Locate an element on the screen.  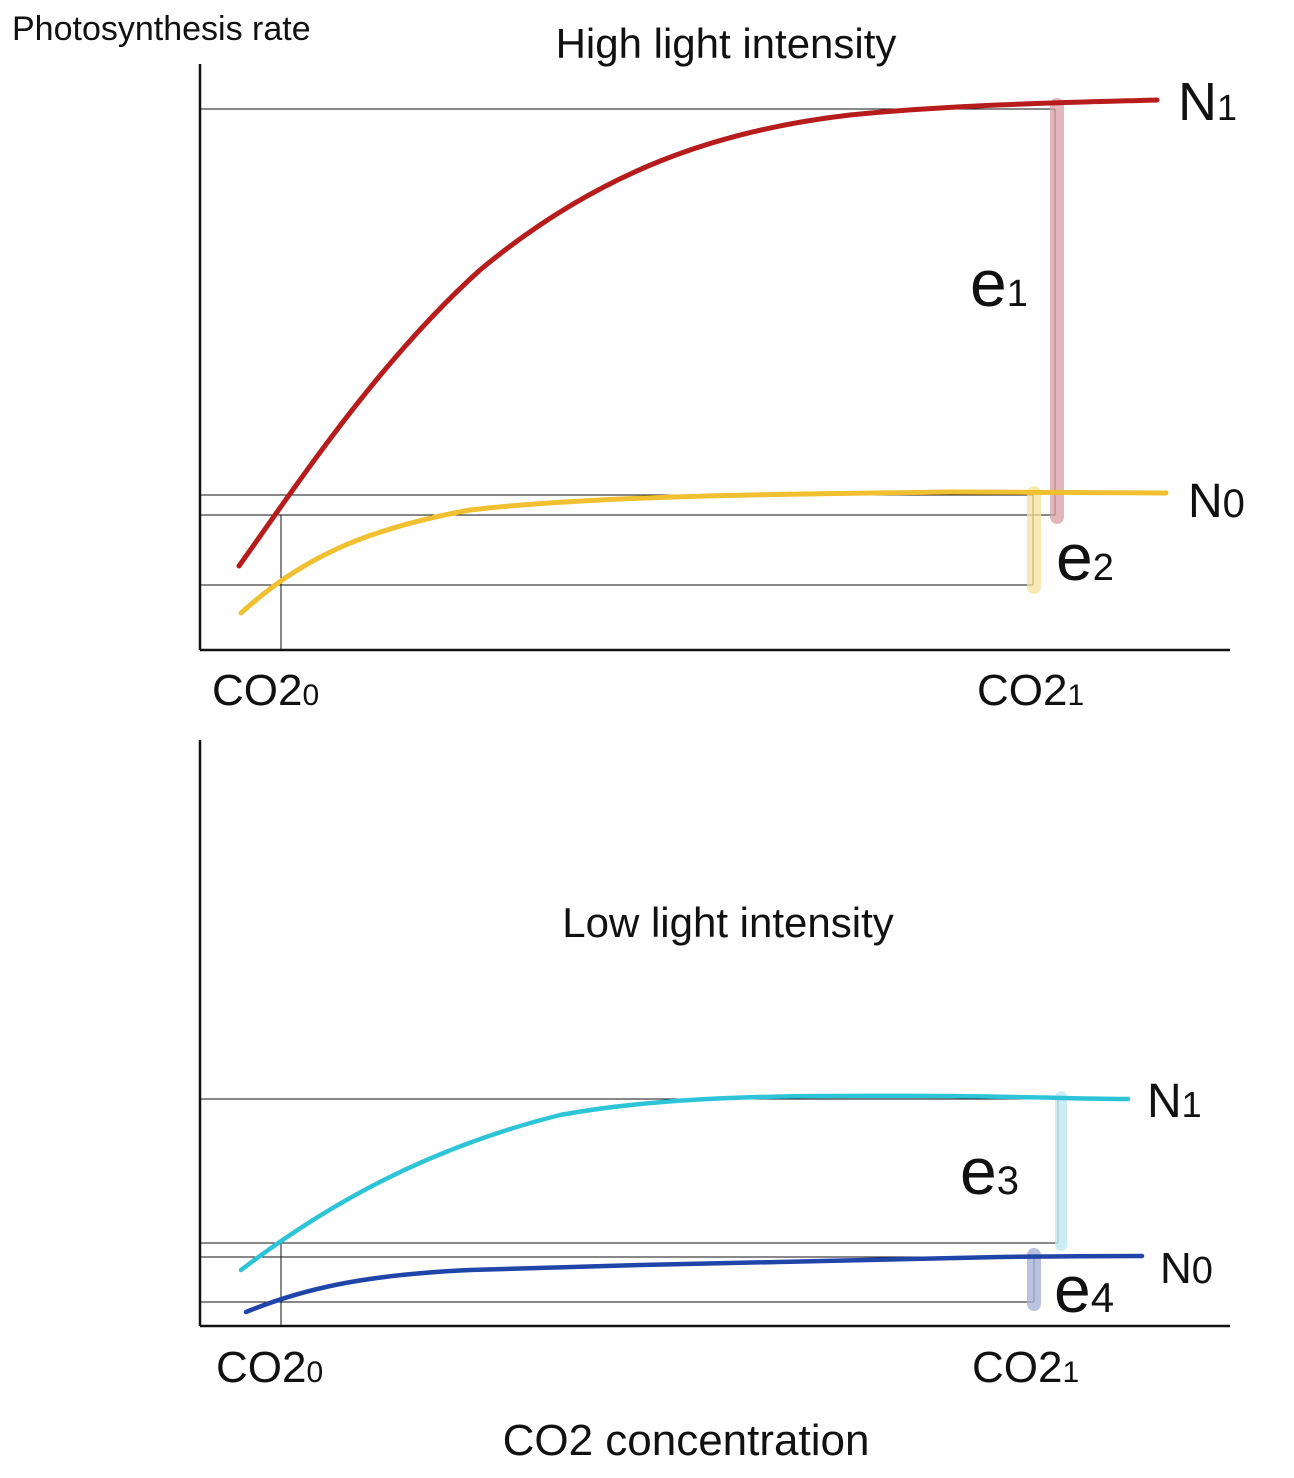
effect-label-e1: e1 is located at coordinates (999, 283).